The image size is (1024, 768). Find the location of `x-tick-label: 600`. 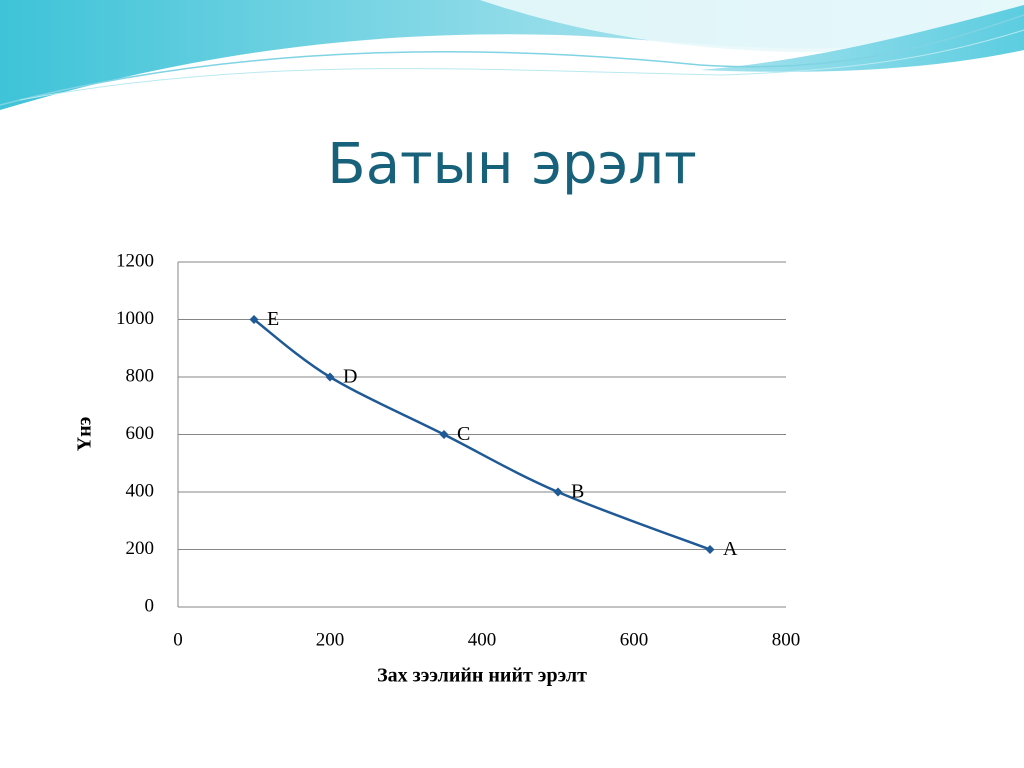

x-tick-label: 600 is located at coordinates (634, 639).